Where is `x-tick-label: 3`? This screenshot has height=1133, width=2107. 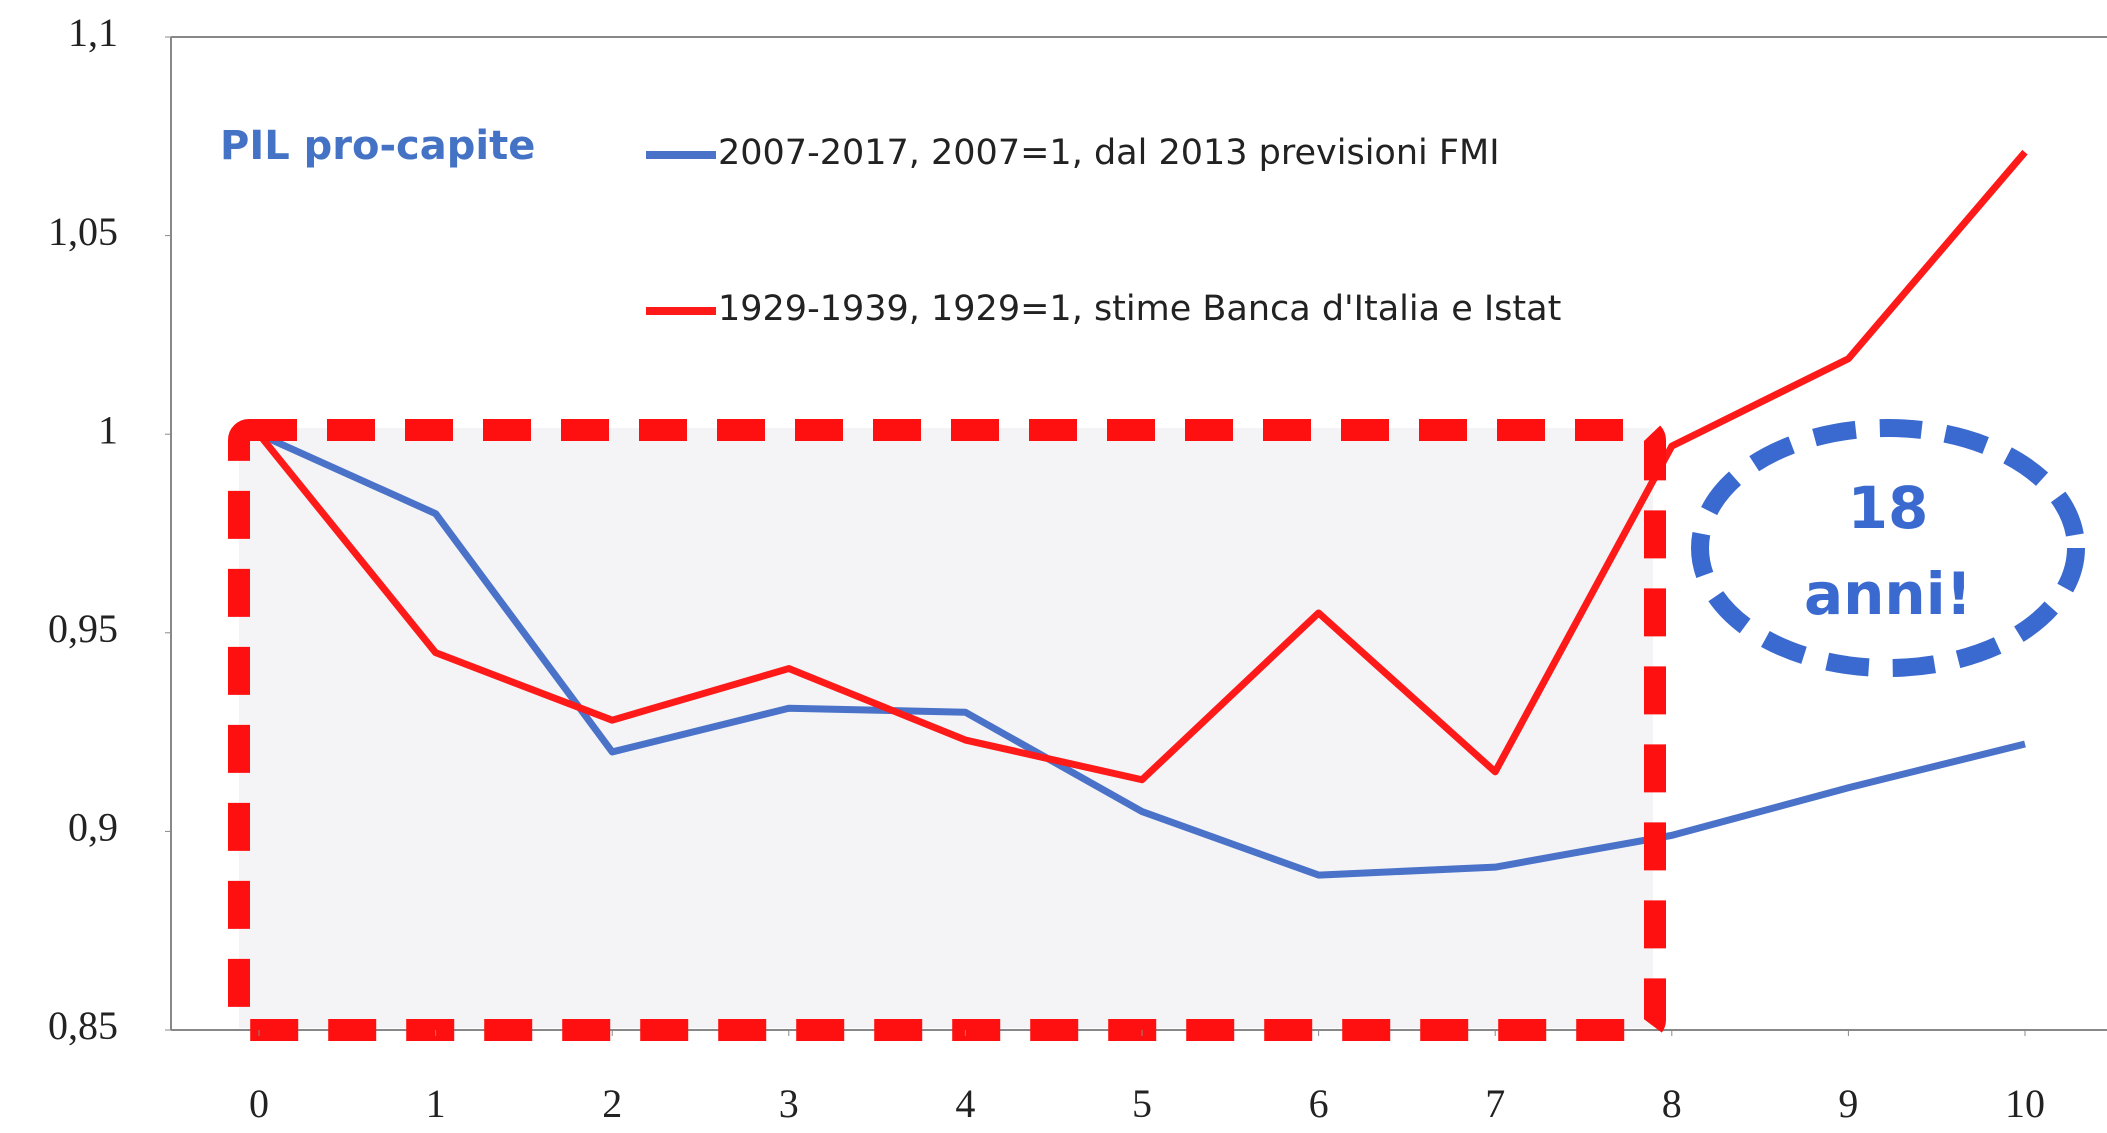
x-tick-label: 3 is located at coordinates (789, 1103).